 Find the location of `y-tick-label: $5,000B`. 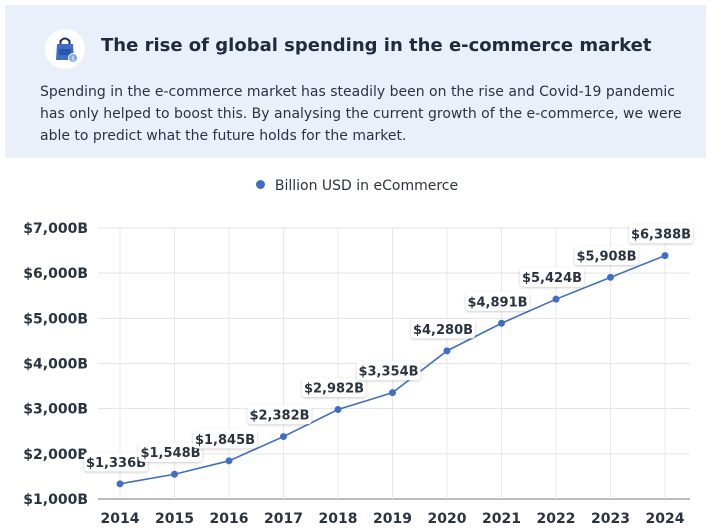

y-tick-label: $5,000B is located at coordinates (55, 319).